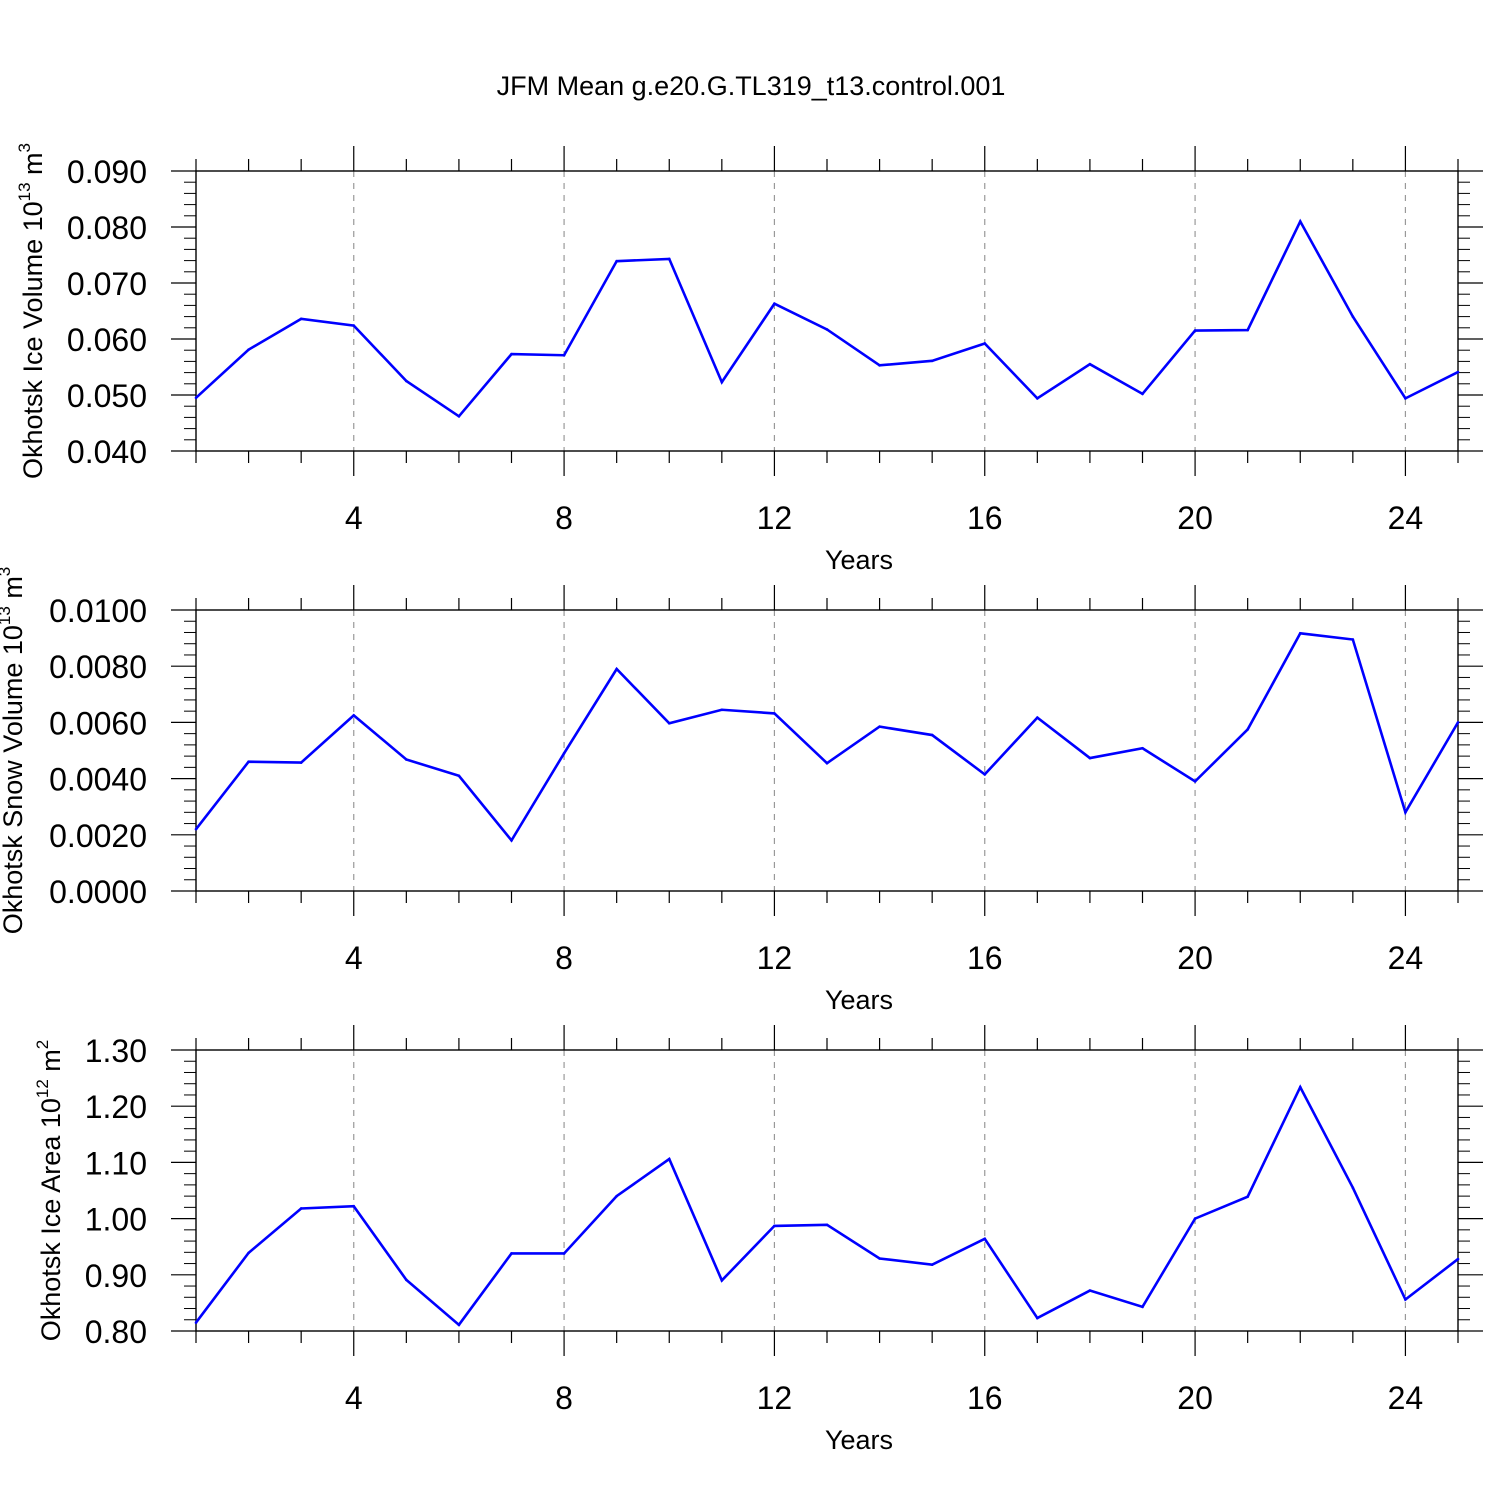 The image size is (1500, 1500). I want to click on y-tick-label: 0.040, so click(107, 452).